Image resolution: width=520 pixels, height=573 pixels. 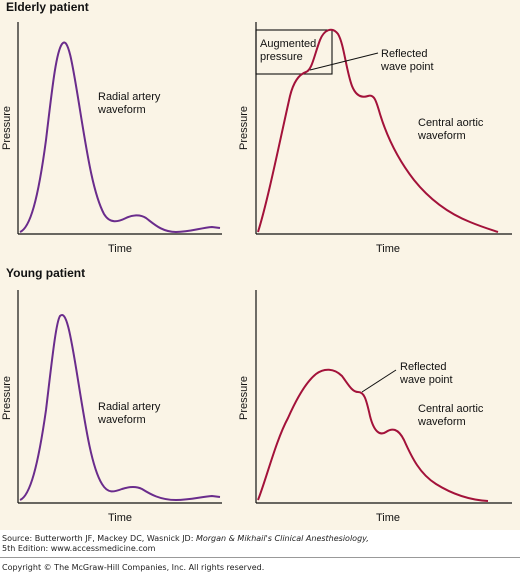 I want to click on augmented-pressure-box, so click(x=294, y=52).